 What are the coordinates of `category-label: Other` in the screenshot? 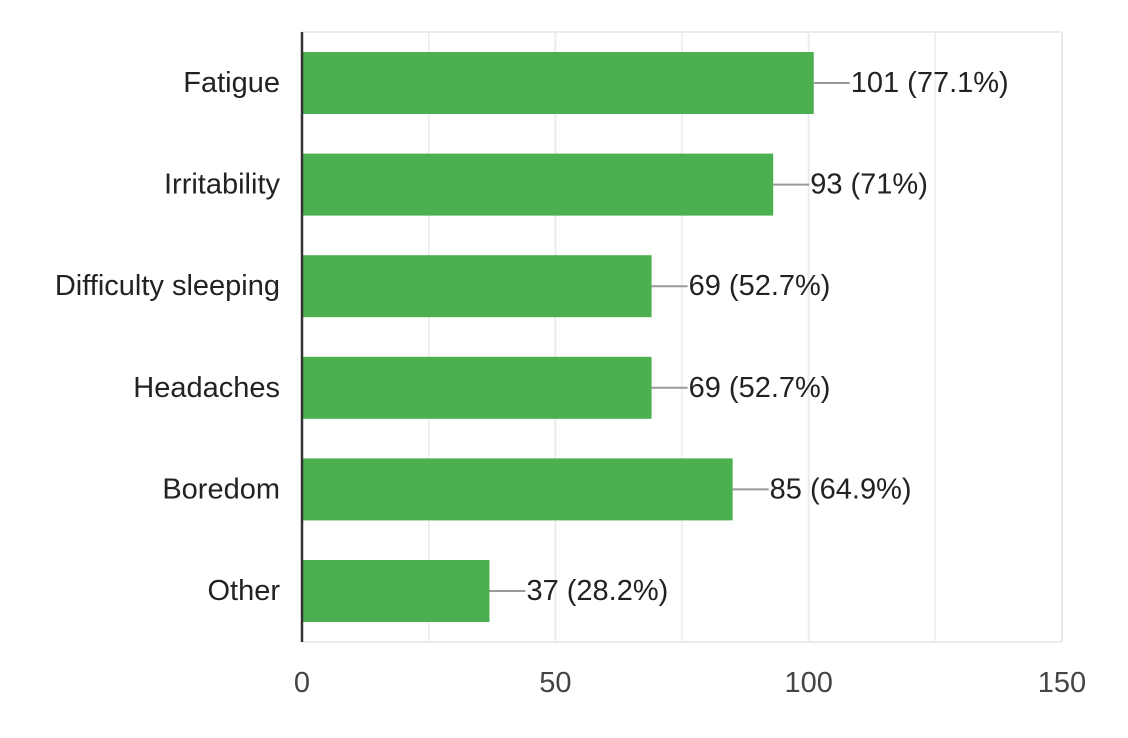 It's located at (243, 591).